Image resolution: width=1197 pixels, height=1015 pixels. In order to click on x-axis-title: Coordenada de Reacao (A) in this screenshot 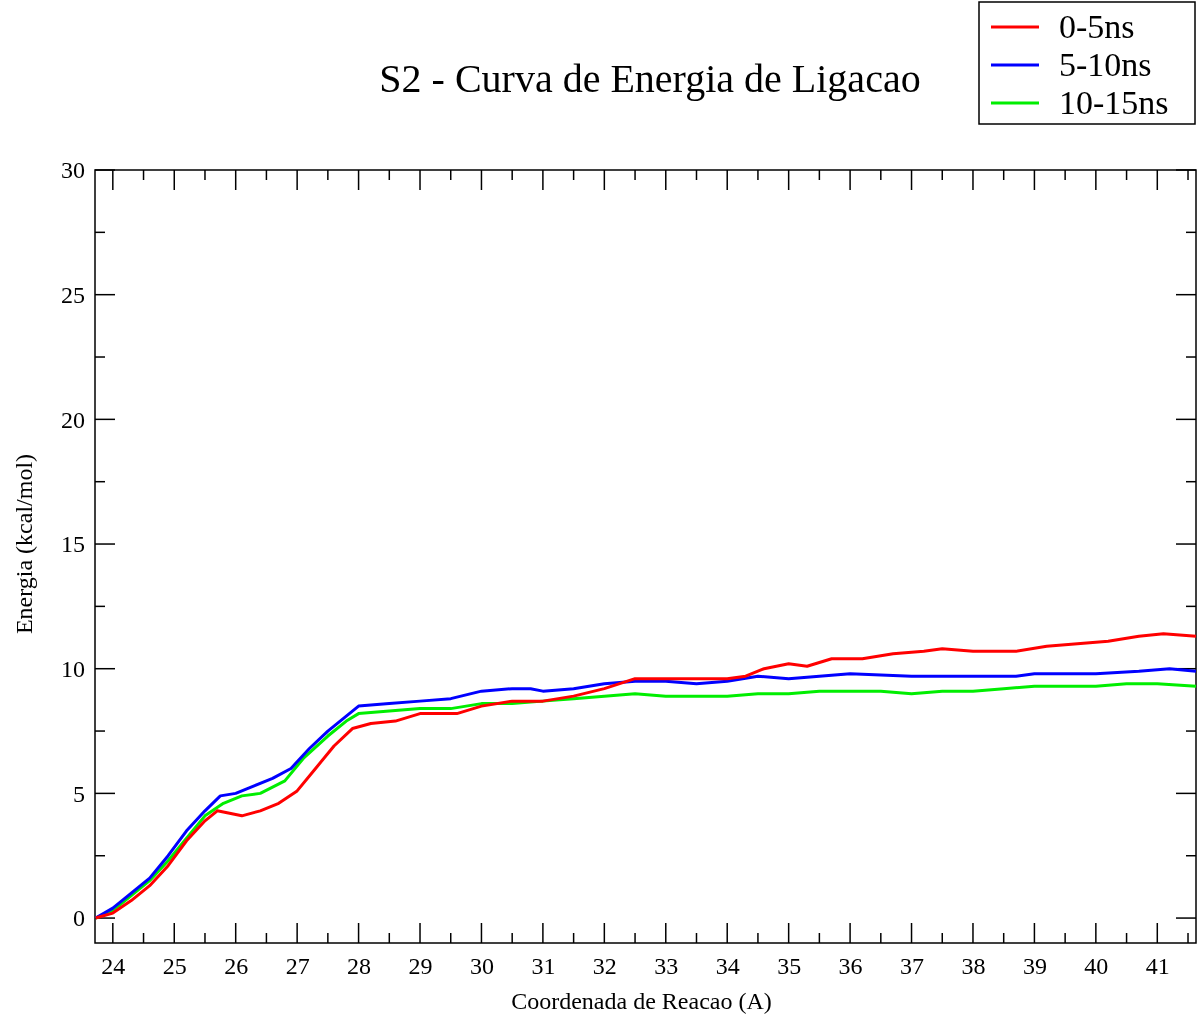, I will do `click(641, 1001)`.